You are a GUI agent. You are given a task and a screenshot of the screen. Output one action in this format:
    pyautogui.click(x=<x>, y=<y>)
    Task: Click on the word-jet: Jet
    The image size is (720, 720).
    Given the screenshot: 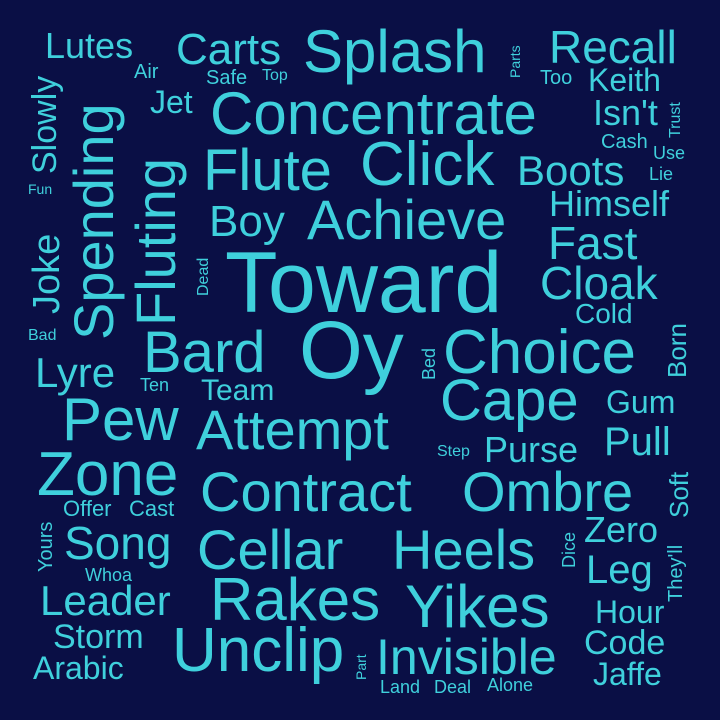 What is the action you would take?
    pyautogui.click(x=171, y=102)
    